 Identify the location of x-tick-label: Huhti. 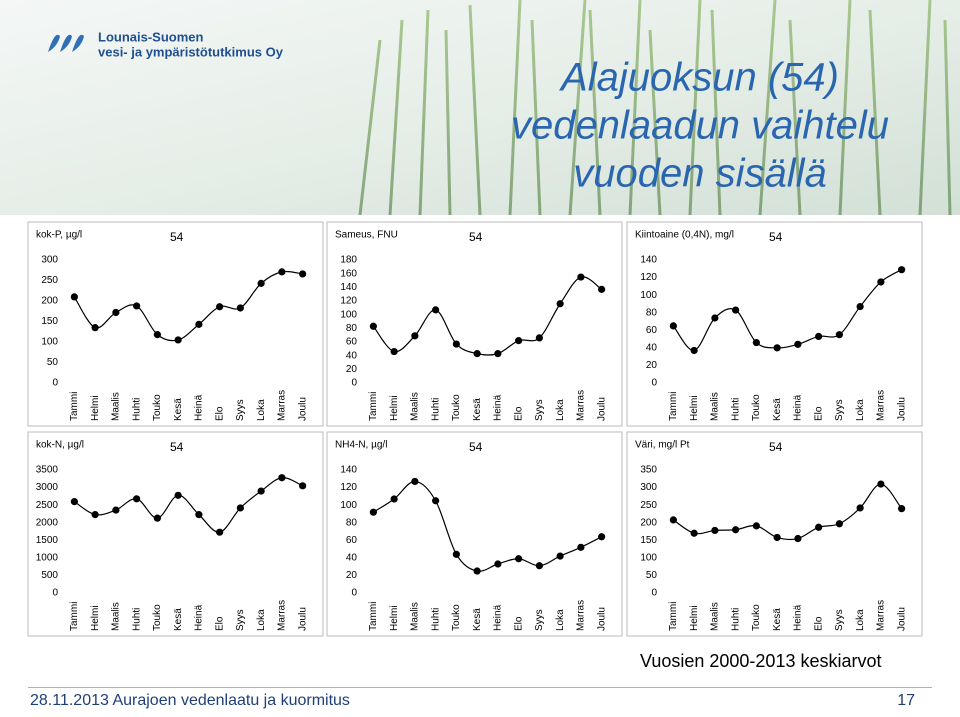
(435, 619).